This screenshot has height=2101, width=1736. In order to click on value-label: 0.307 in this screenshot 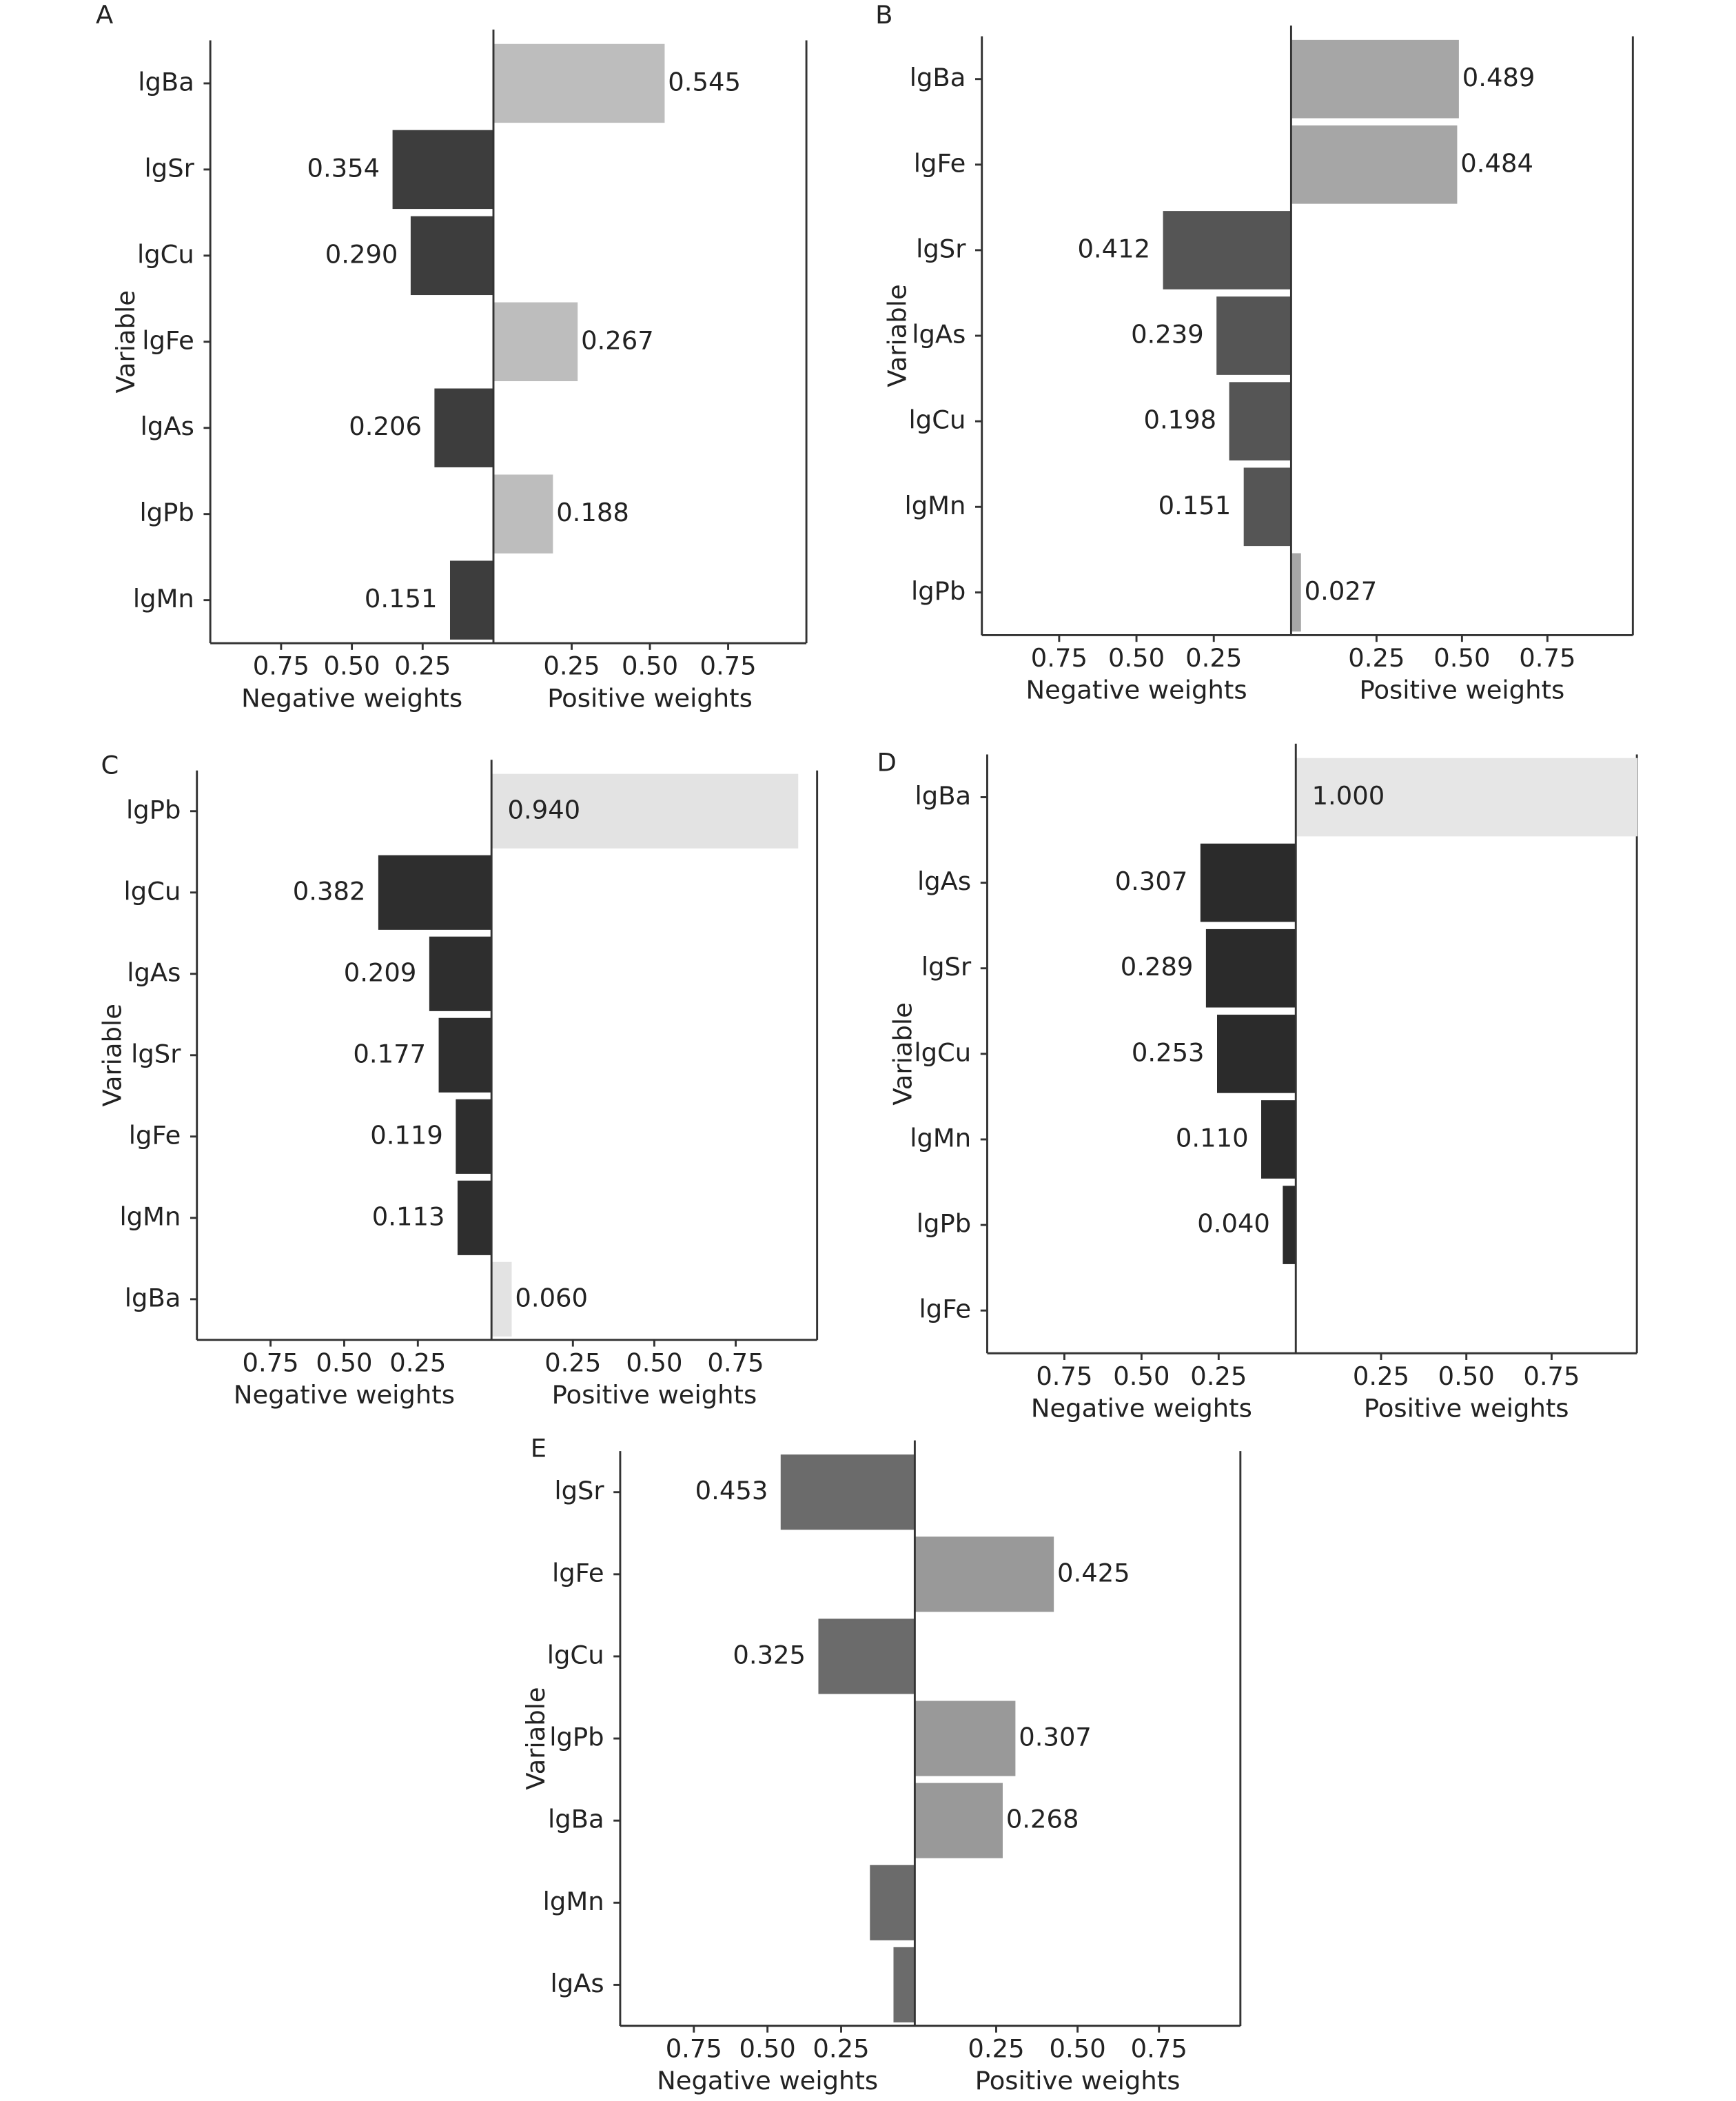, I will do `click(1055, 1738)`.